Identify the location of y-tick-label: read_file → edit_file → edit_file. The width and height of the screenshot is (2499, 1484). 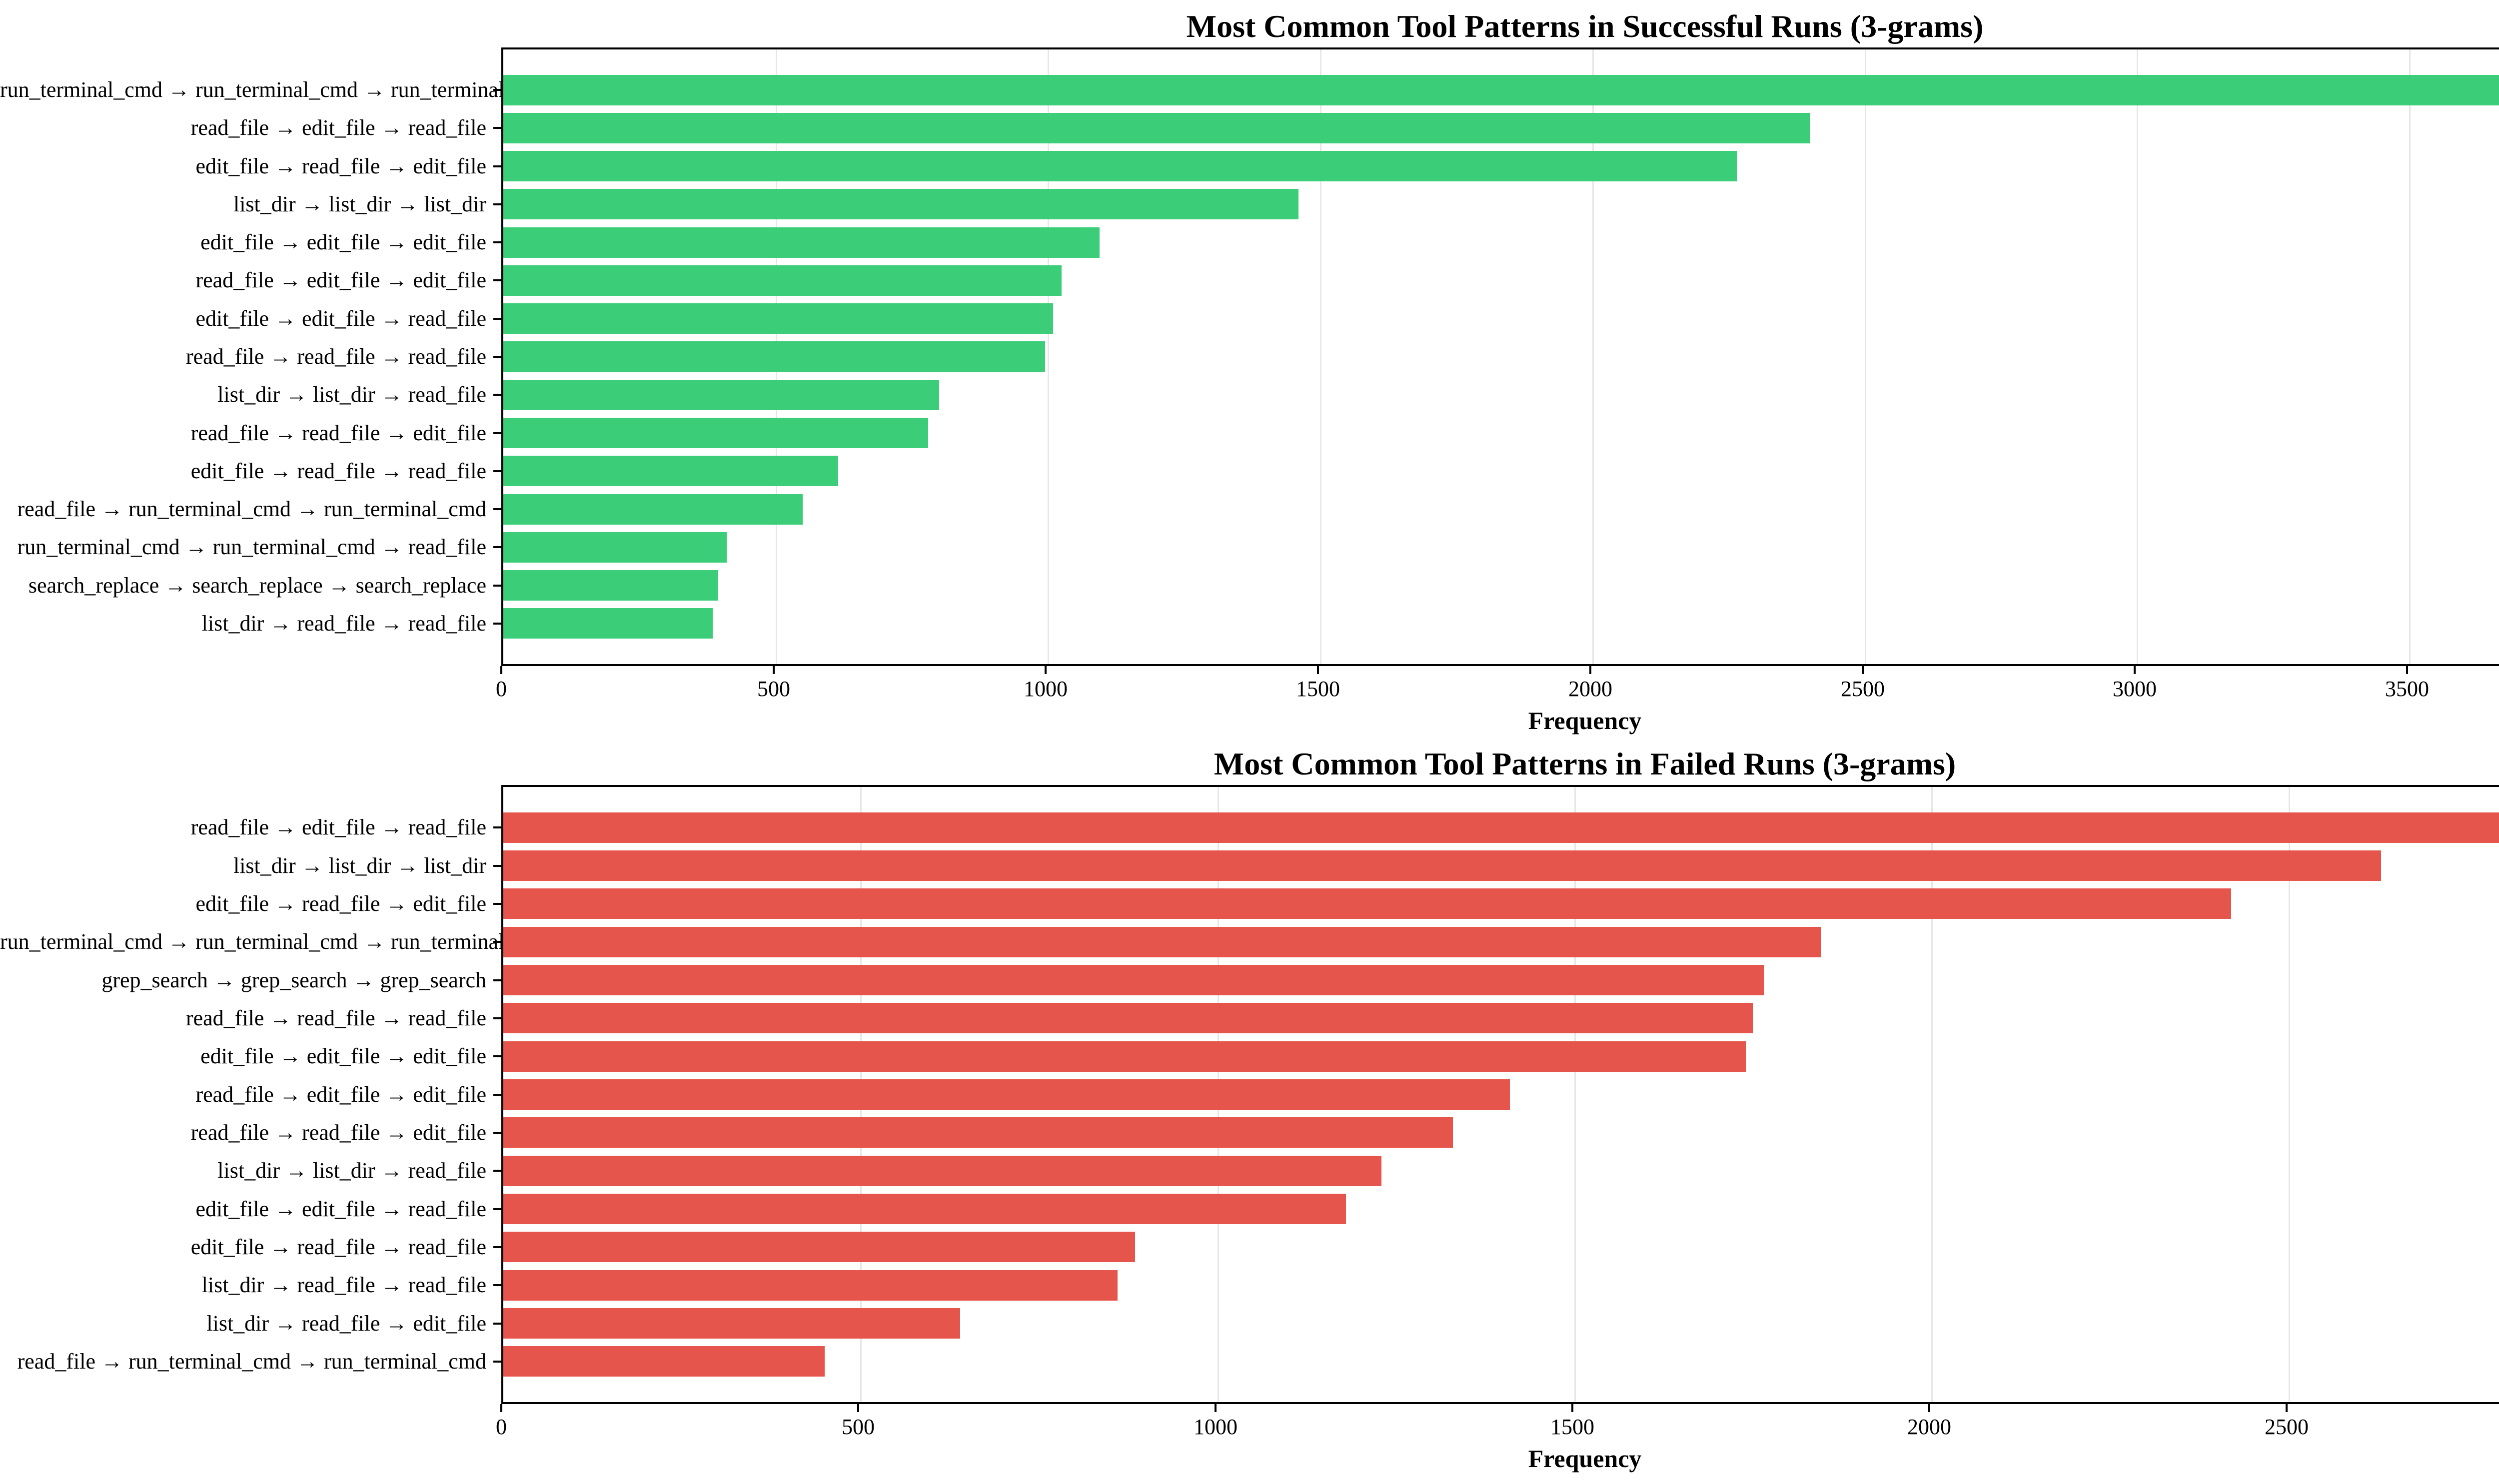
(340, 280).